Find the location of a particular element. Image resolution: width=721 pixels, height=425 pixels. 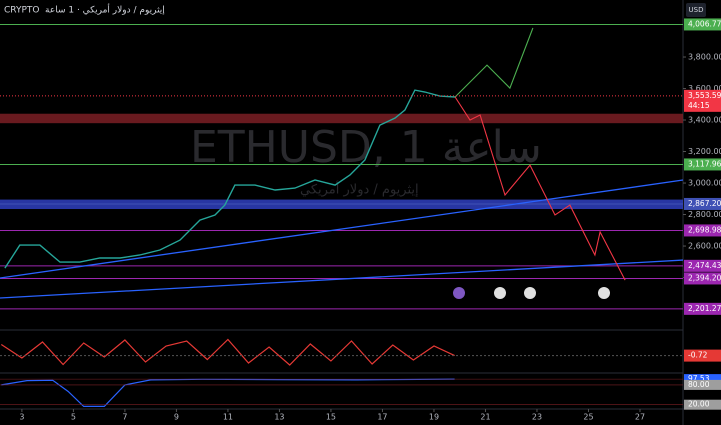

level-label: 2,867.20 is located at coordinates (704, 203).